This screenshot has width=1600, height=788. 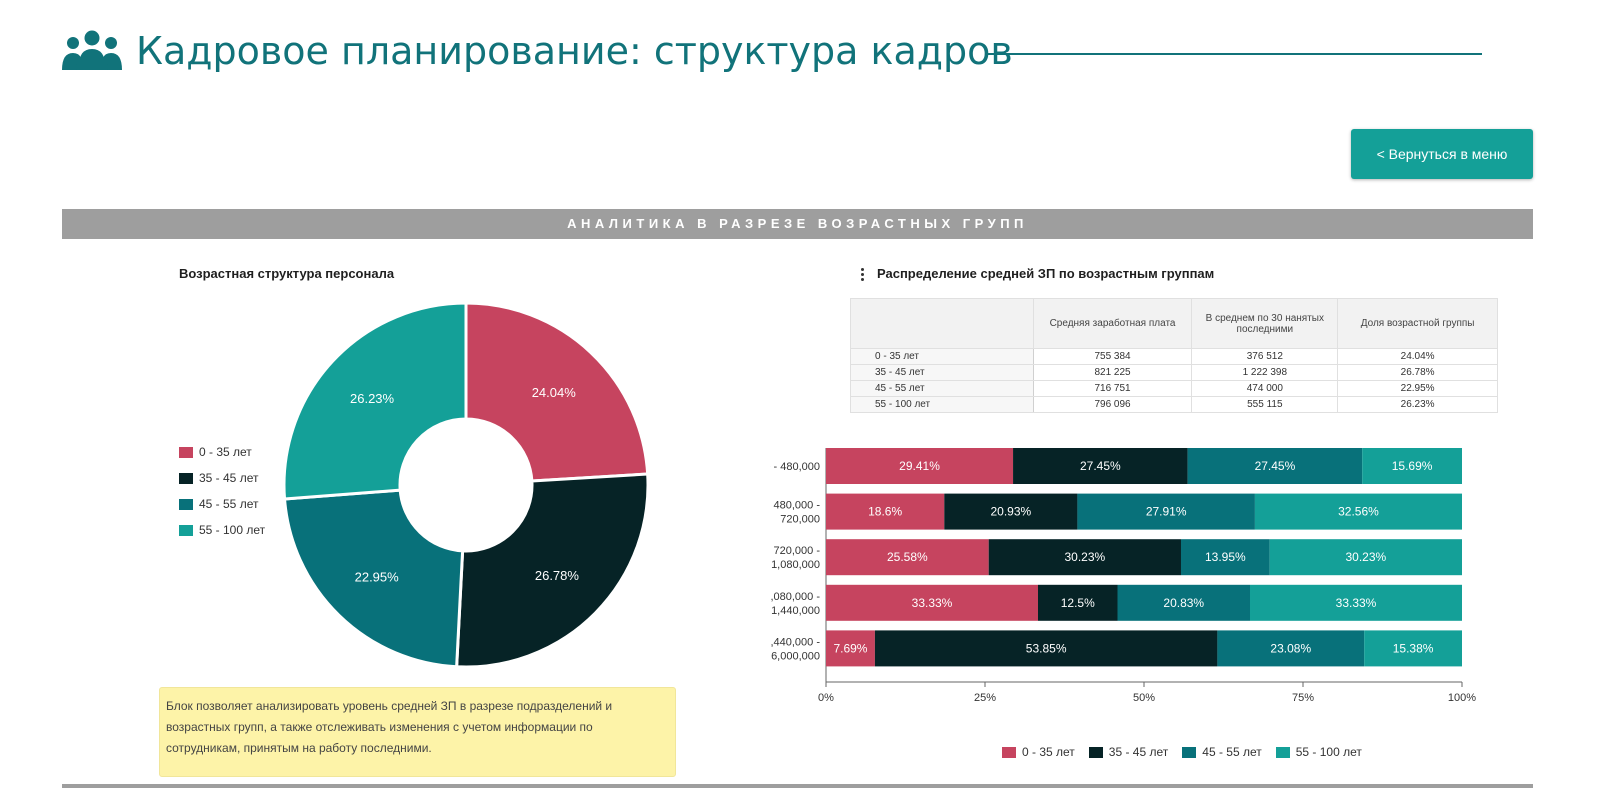 I want to click on donut-slice-label: 26.78%, so click(x=557, y=575).